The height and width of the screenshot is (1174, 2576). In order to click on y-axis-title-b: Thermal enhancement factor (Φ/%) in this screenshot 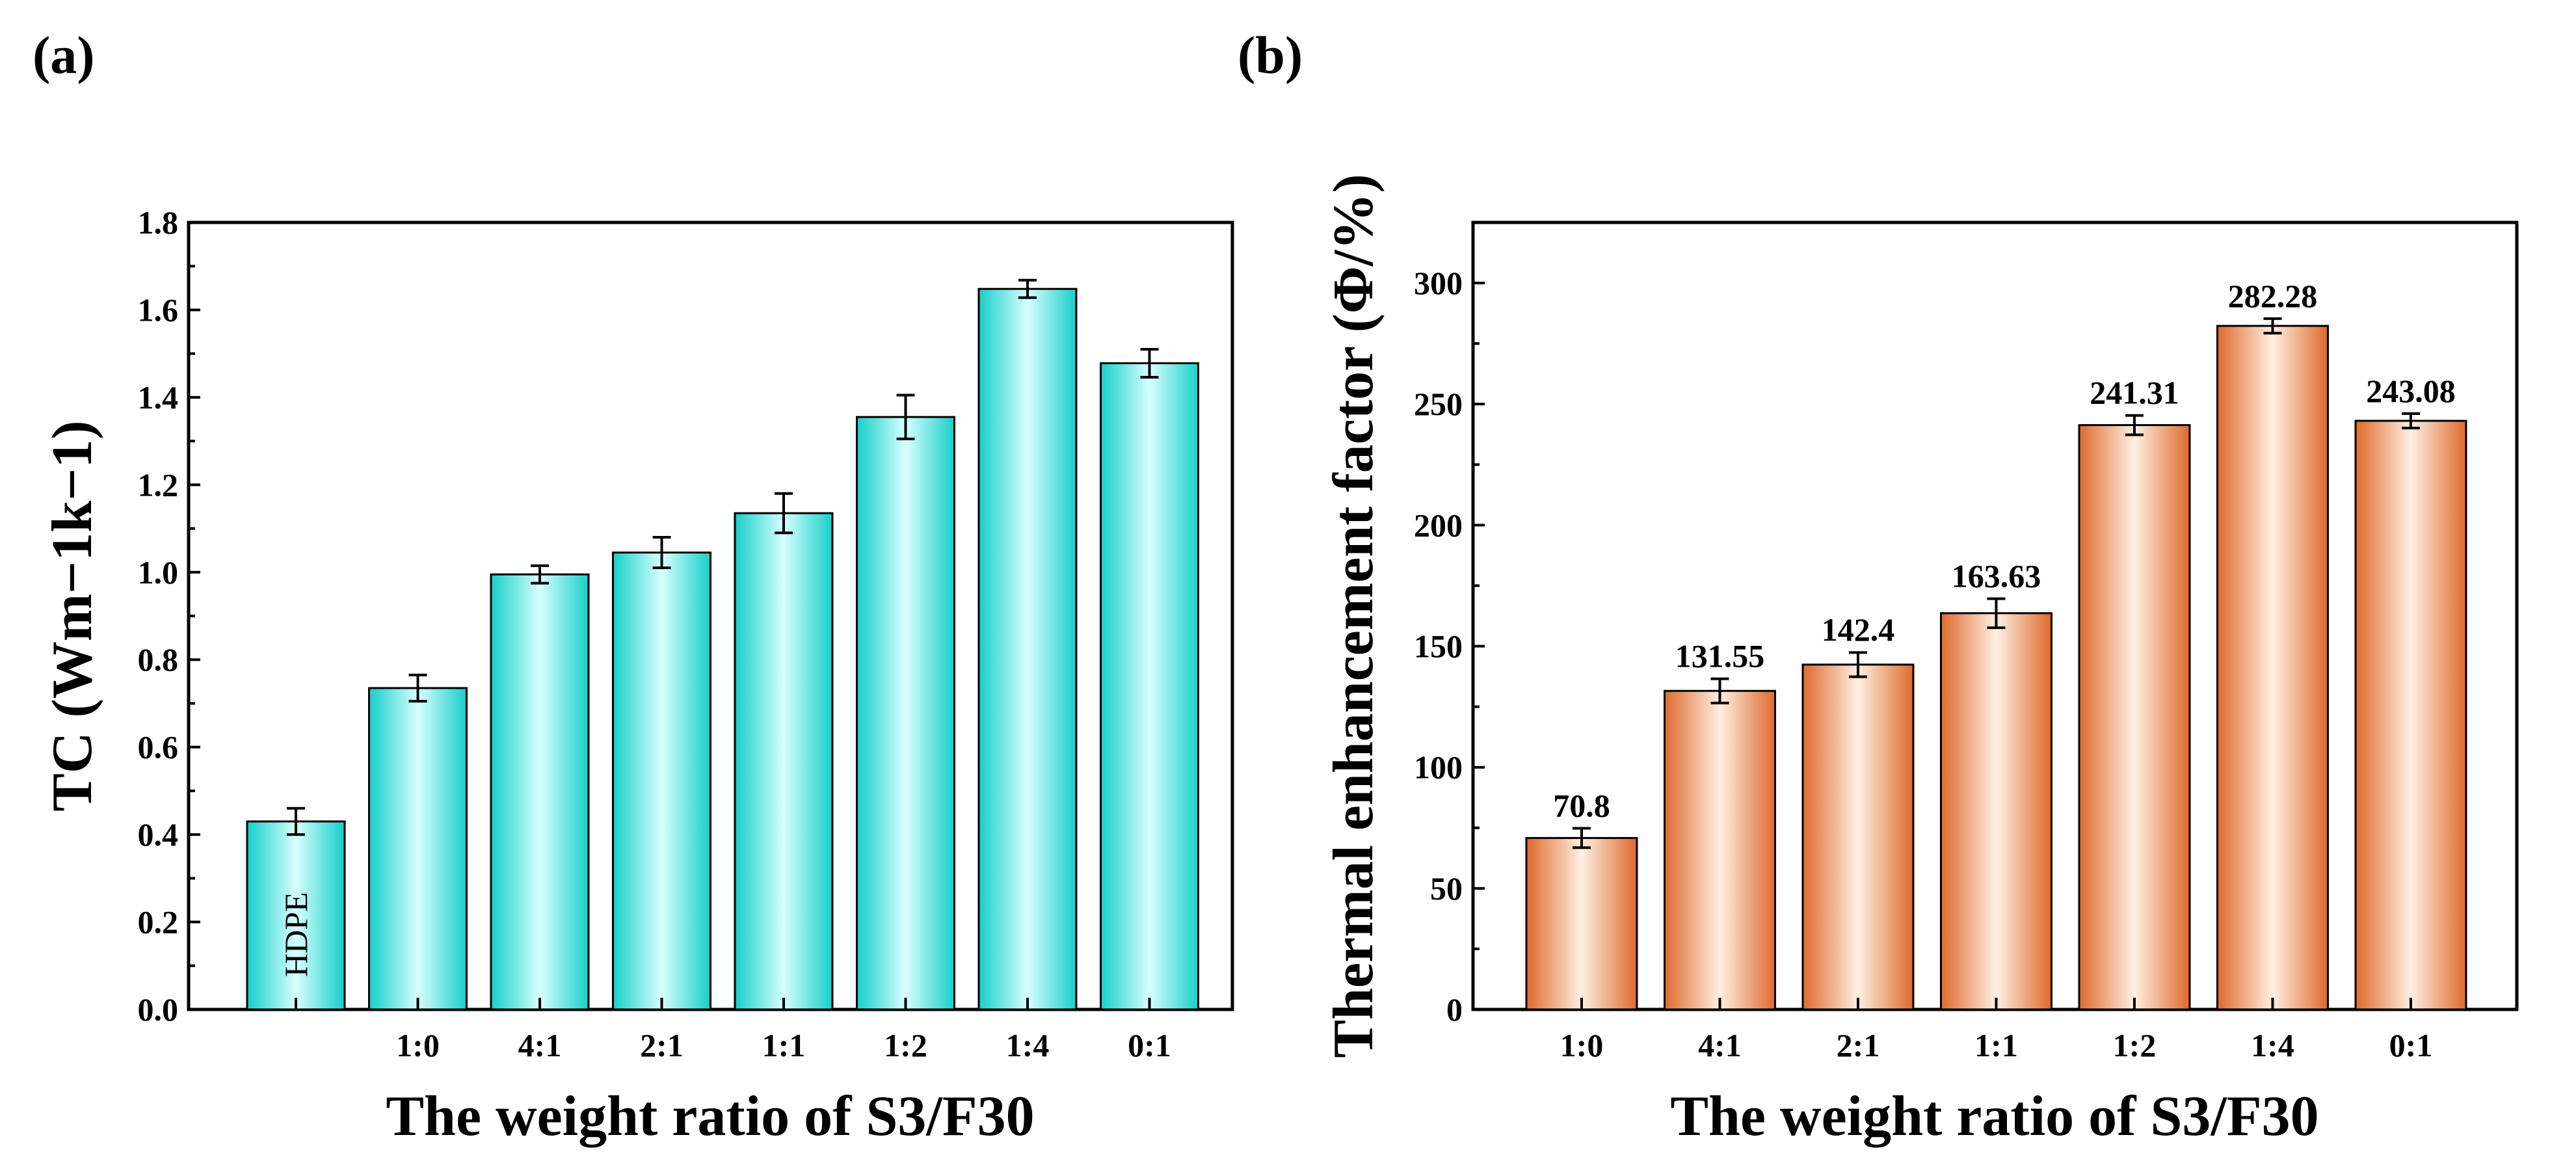, I will do `click(1353, 616)`.